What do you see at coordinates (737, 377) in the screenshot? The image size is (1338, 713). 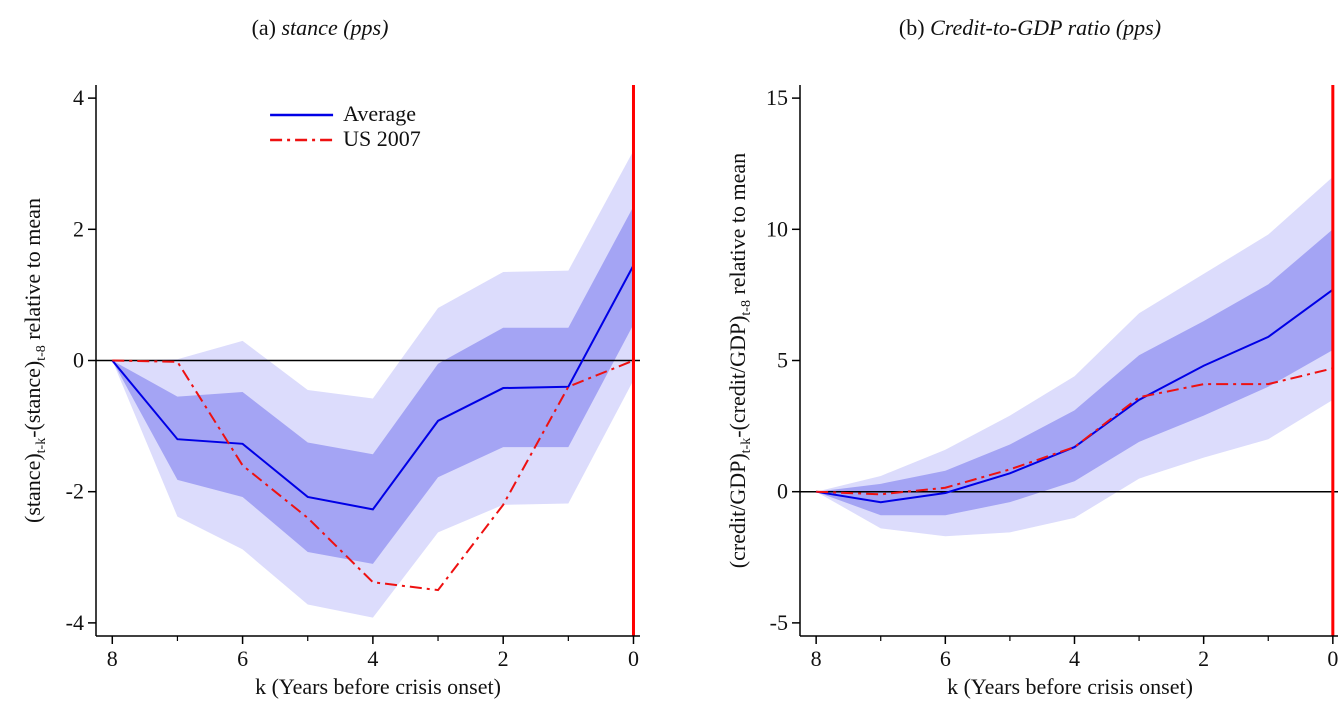 I see `y-label-part: -(credit/GDP)` at bounding box center [737, 377].